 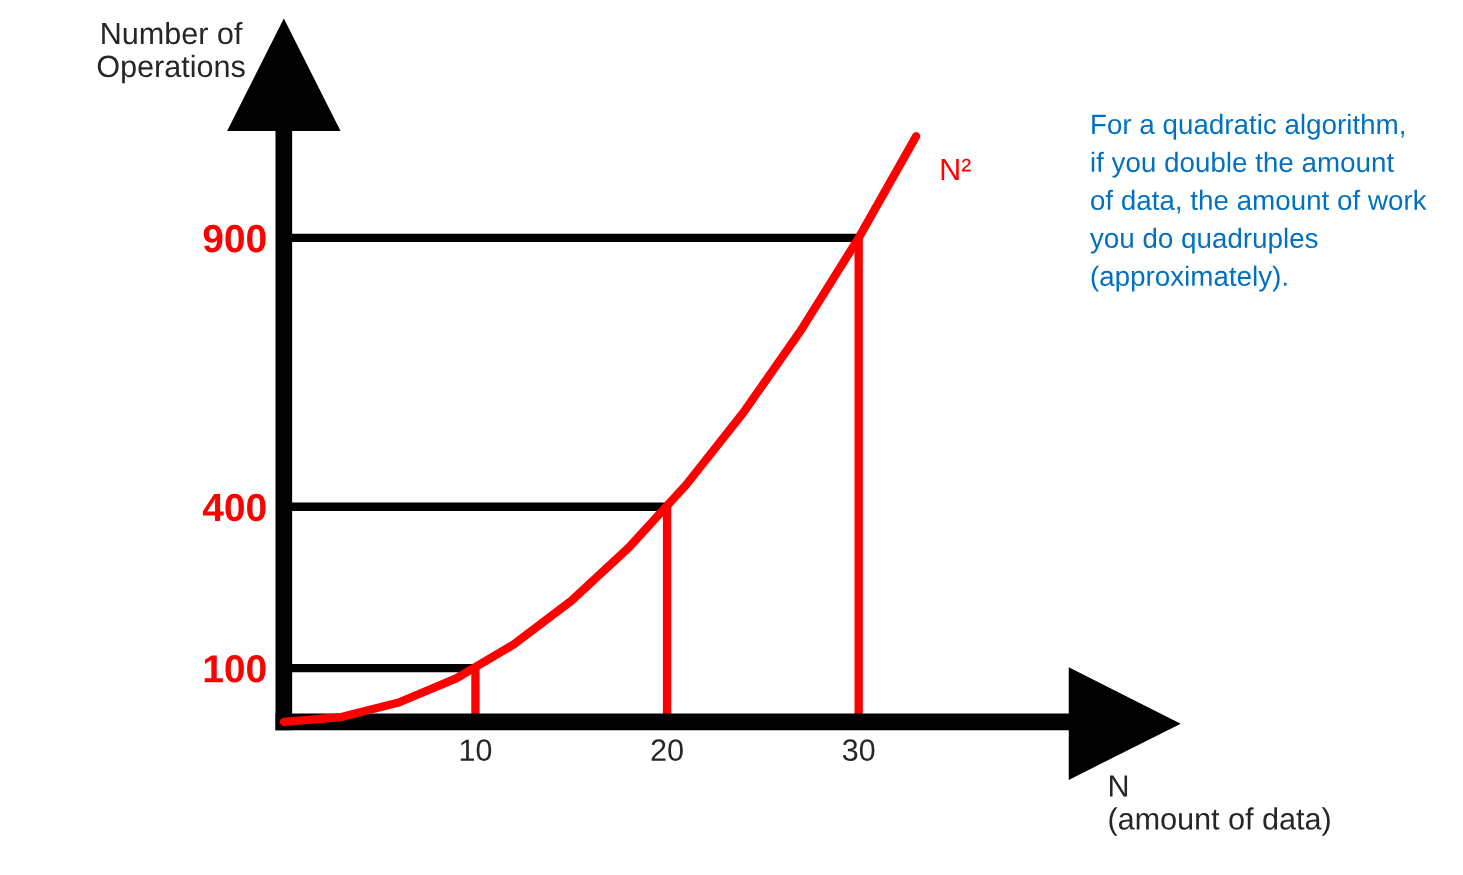 What do you see at coordinates (667, 750) in the screenshot?
I see `x-tick-label: 20` at bounding box center [667, 750].